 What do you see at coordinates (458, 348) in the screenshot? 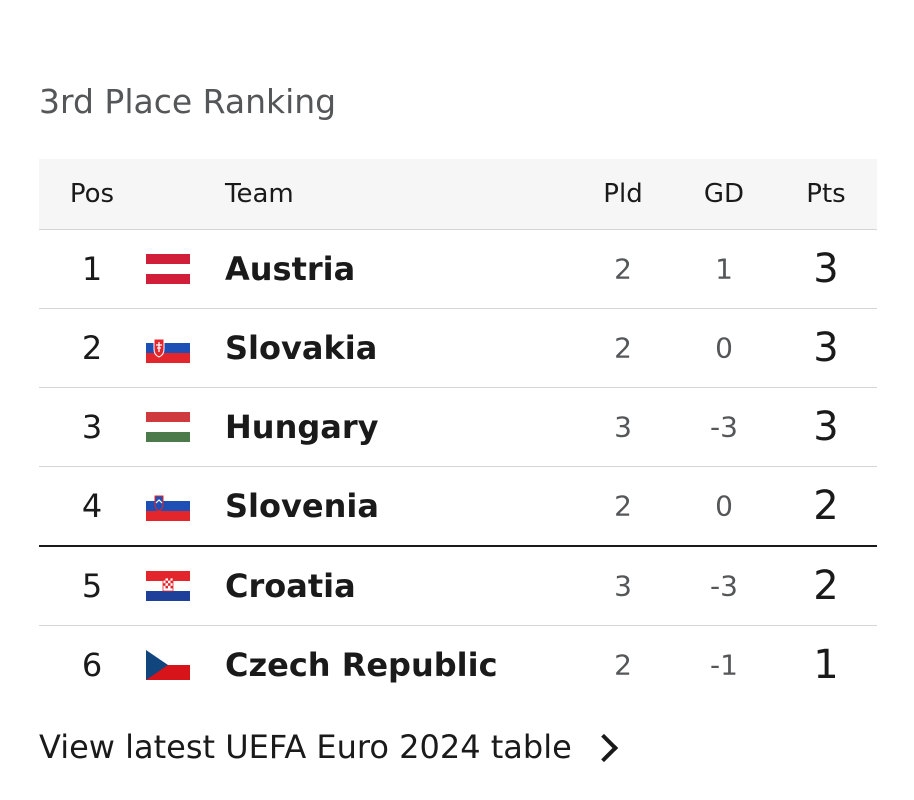
I see `table-row: 2 Slovakia 2 0 3` at bounding box center [458, 348].